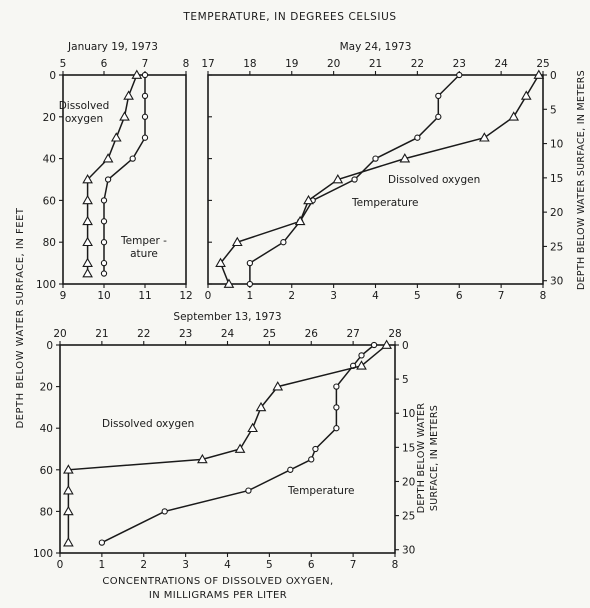 Image resolution: width=590 pixels, height=608 pixels. I want to click on figure-top-title: TEMPERATURE, IN DEGREES CELSIUS, so click(289, 17).